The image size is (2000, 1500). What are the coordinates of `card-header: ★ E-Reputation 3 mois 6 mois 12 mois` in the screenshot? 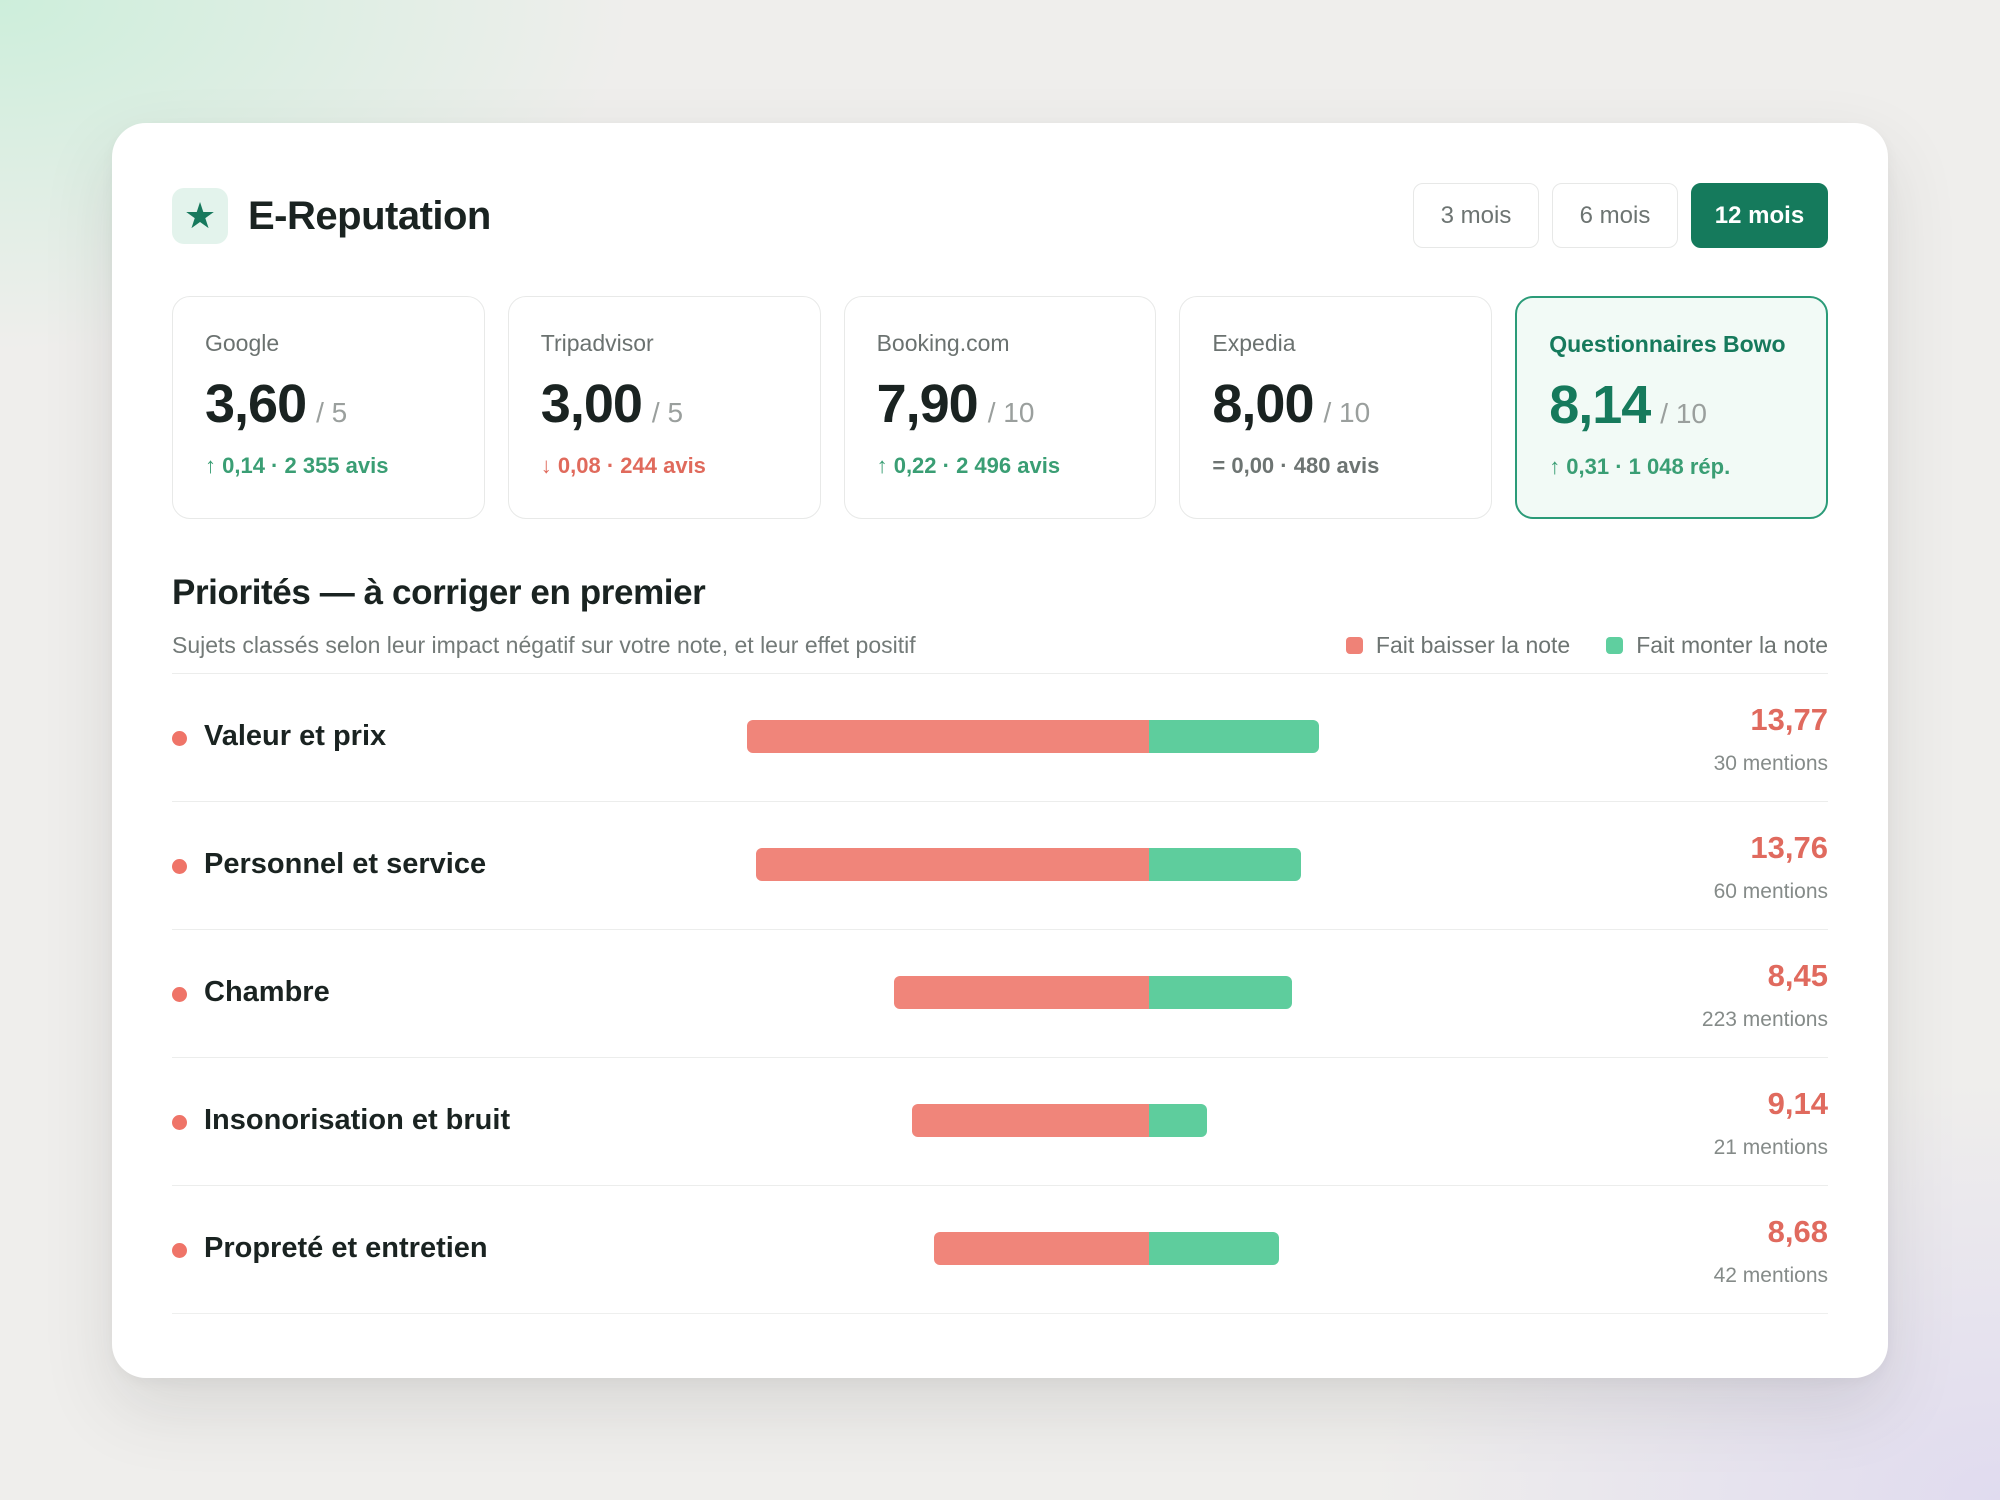 It's located at (1000, 216).